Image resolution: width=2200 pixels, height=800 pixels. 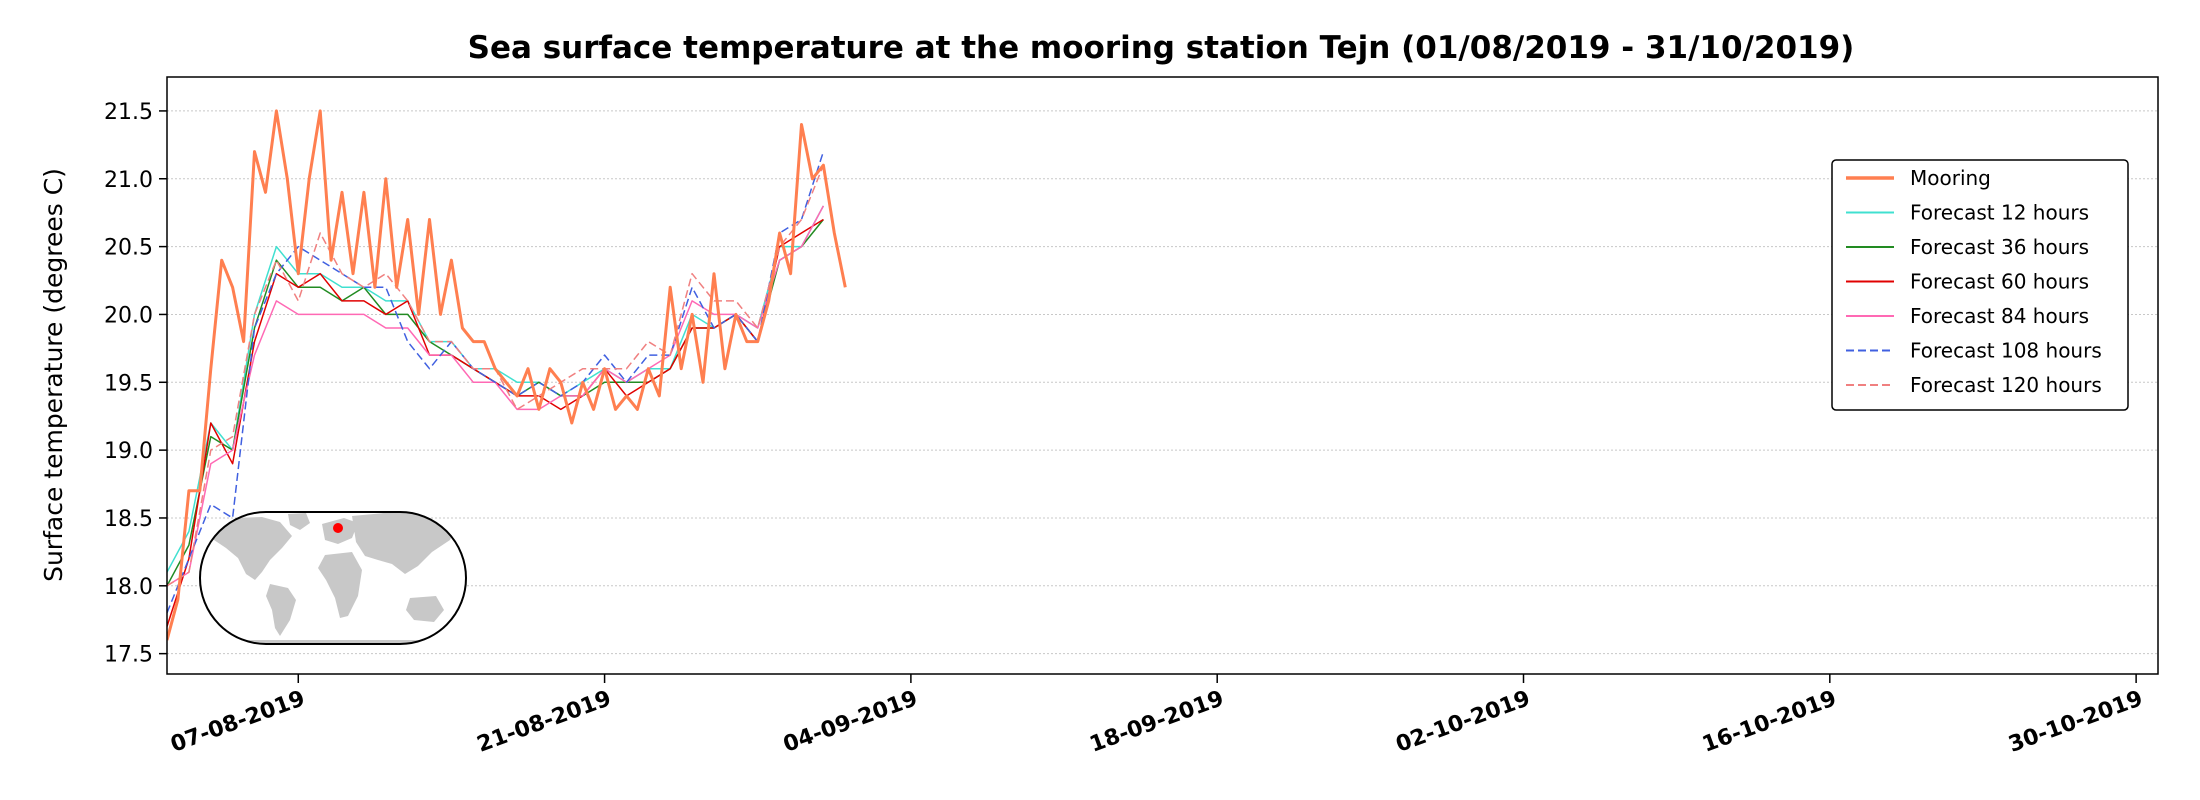 I want to click on legend-label-mooring: Mooring, so click(x=1950, y=178).